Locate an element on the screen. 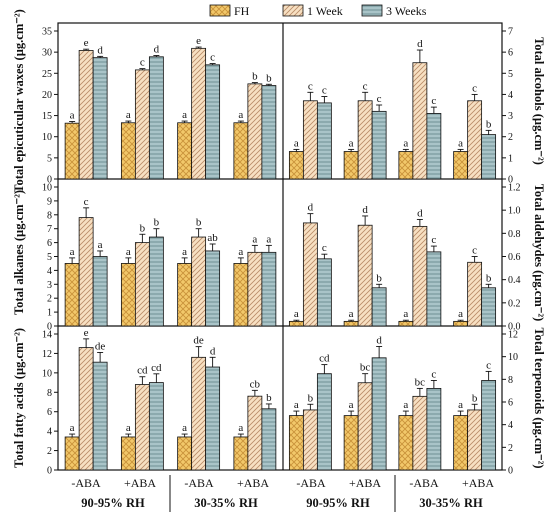 The width and height of the screenshot is (550, 518). significance-label: cb is located at coordinates (255, 384).